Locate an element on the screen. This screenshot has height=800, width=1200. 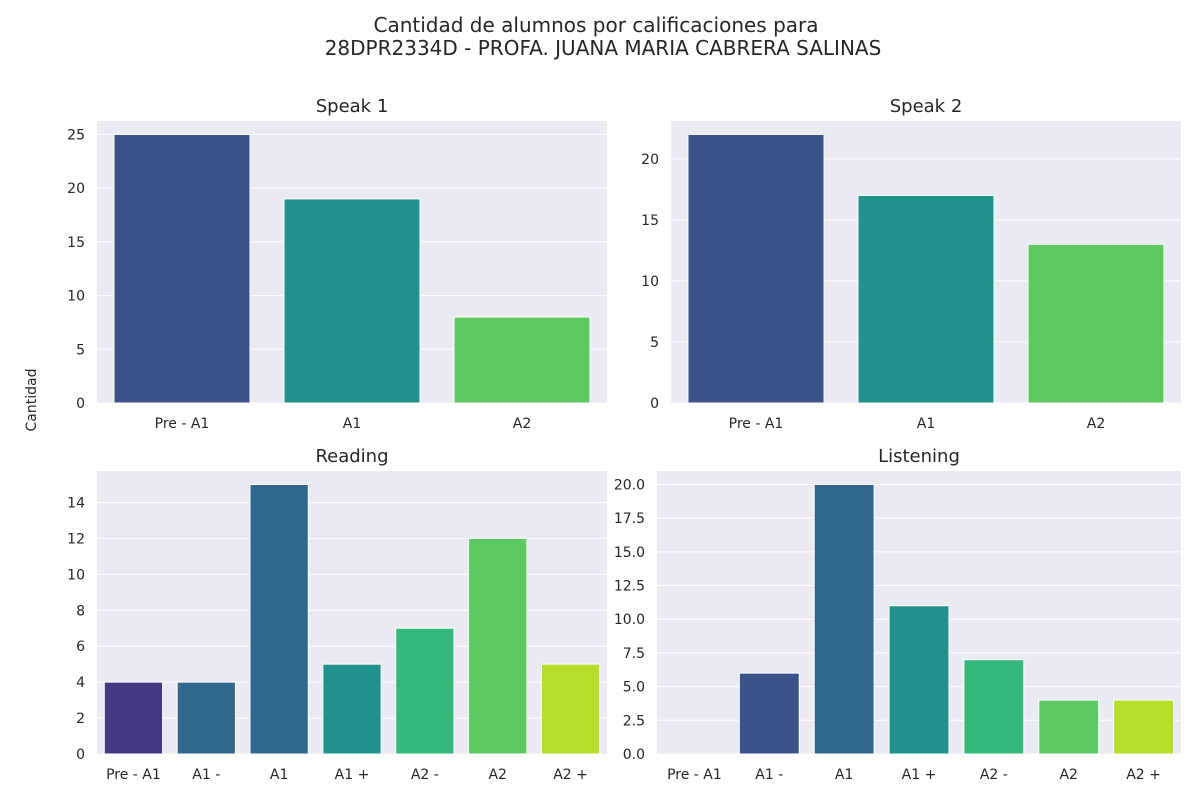
y-tick-label: 15.0 is located at coordinates (629, 553).